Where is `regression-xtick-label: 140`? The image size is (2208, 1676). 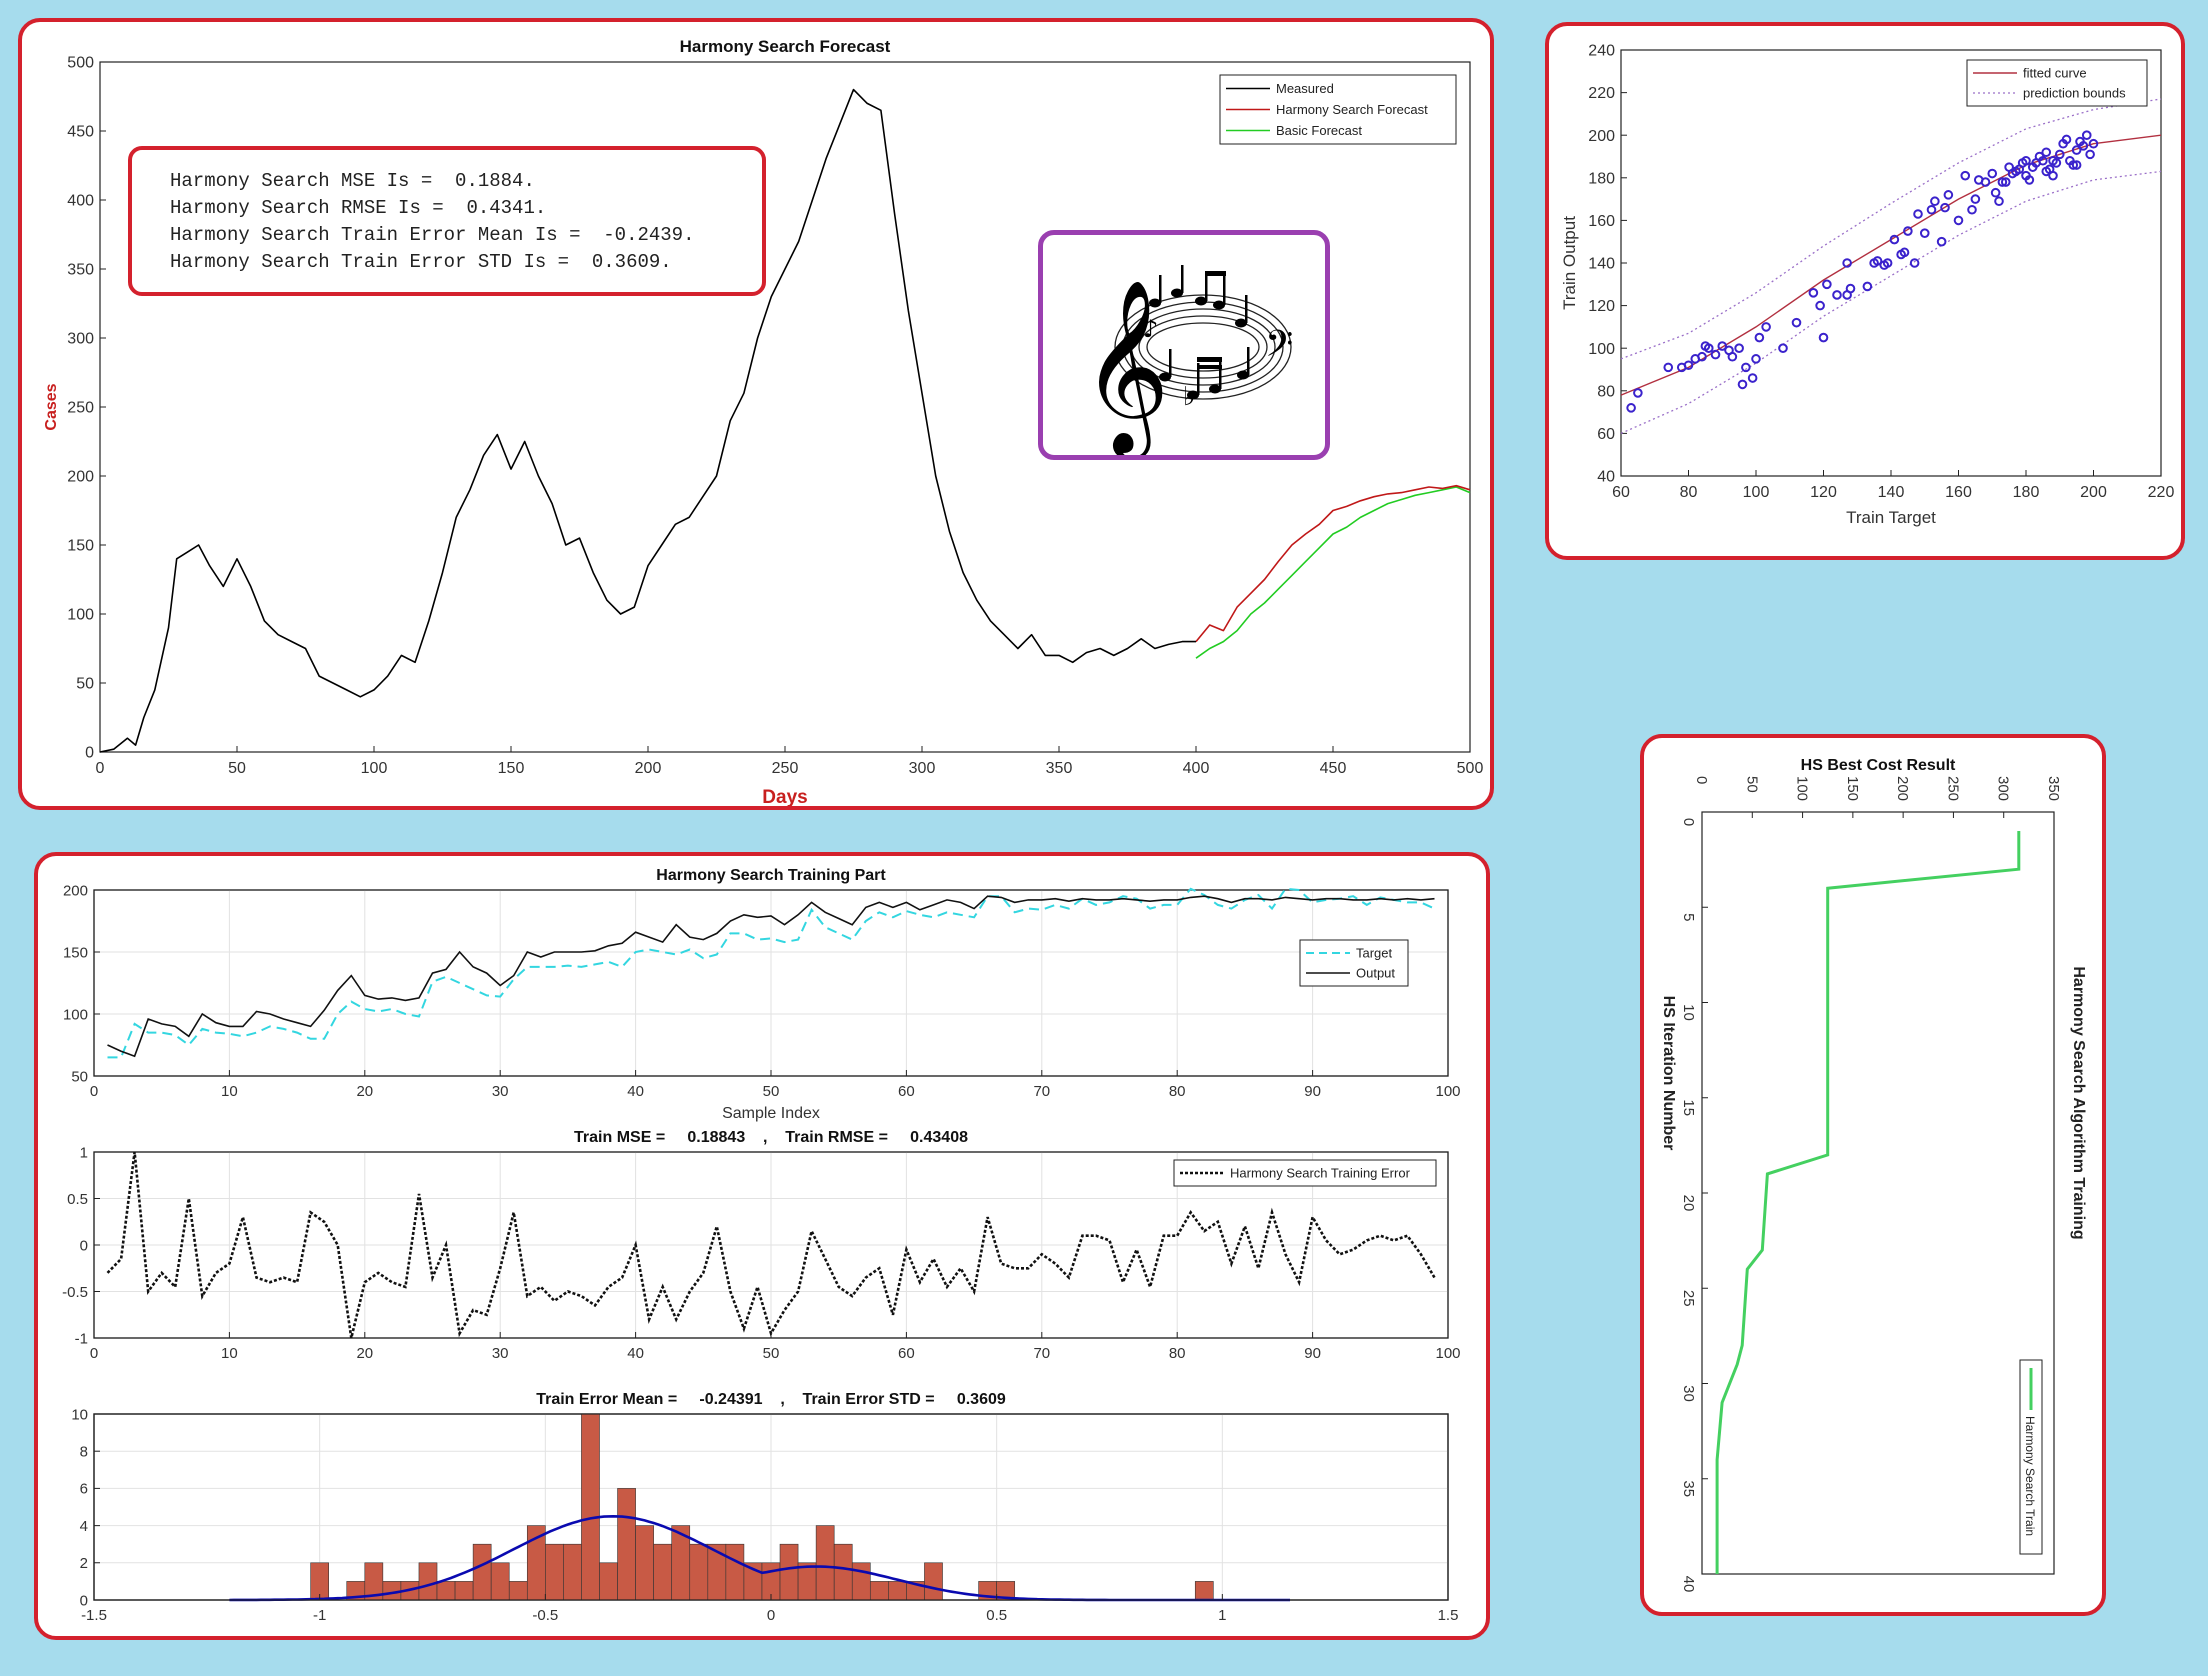 regression-xtick-label: 140 is located at coordinates (1891, 492).